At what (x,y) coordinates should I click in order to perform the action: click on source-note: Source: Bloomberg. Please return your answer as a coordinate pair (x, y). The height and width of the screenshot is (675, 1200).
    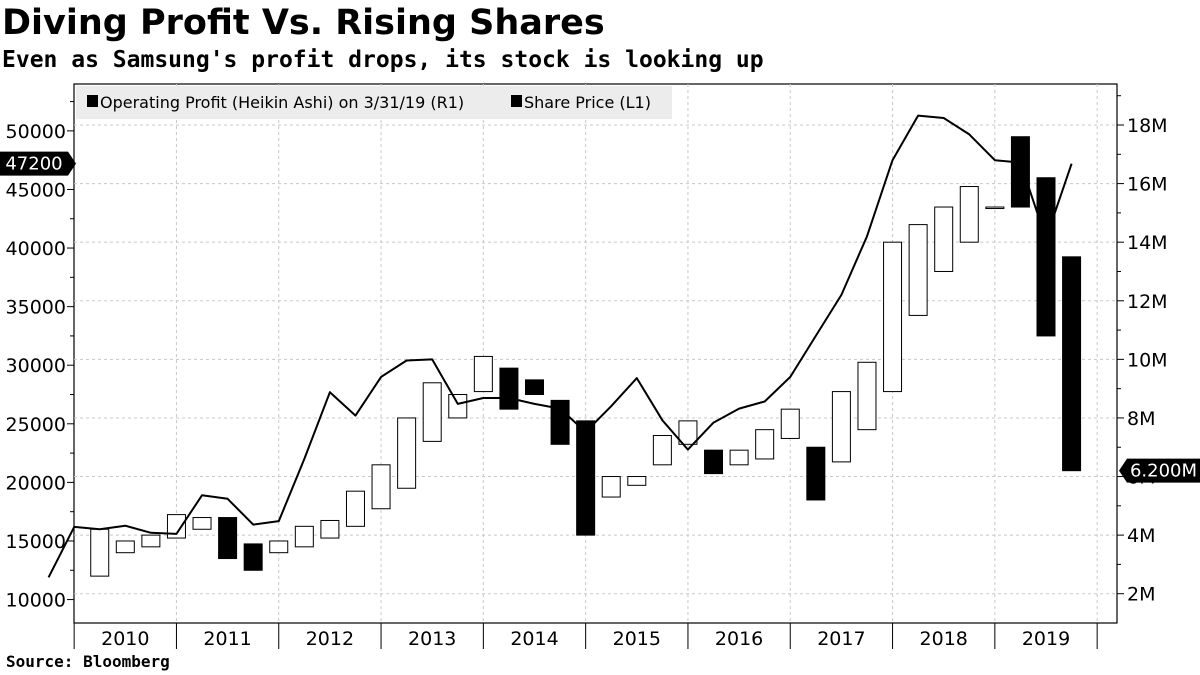
    Looking at the image, I should click on (88, 661).